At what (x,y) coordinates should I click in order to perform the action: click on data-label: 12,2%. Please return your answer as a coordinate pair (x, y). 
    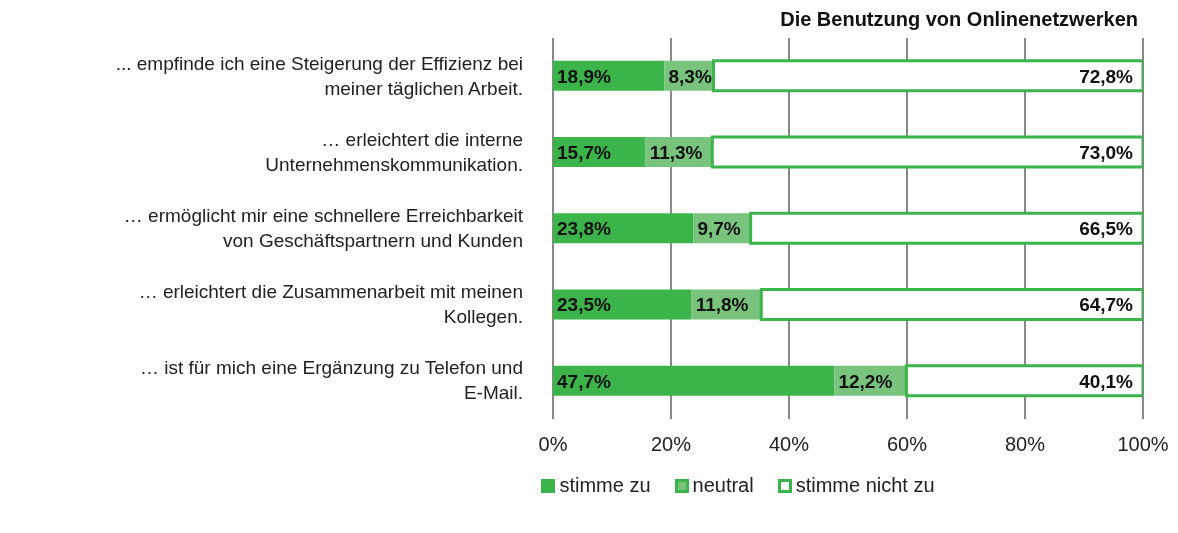
    Looking at the image, I should click on (865, 381).